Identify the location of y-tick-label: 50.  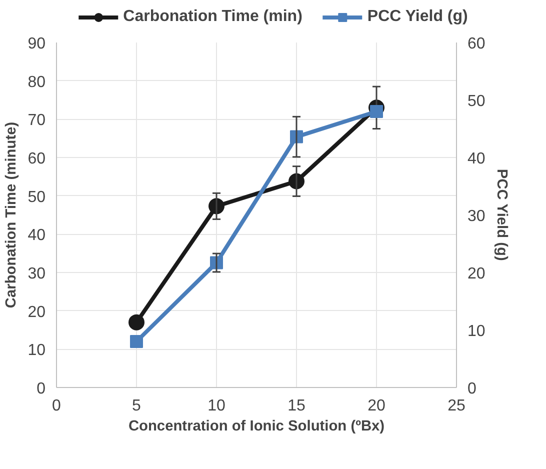
(37, 197).